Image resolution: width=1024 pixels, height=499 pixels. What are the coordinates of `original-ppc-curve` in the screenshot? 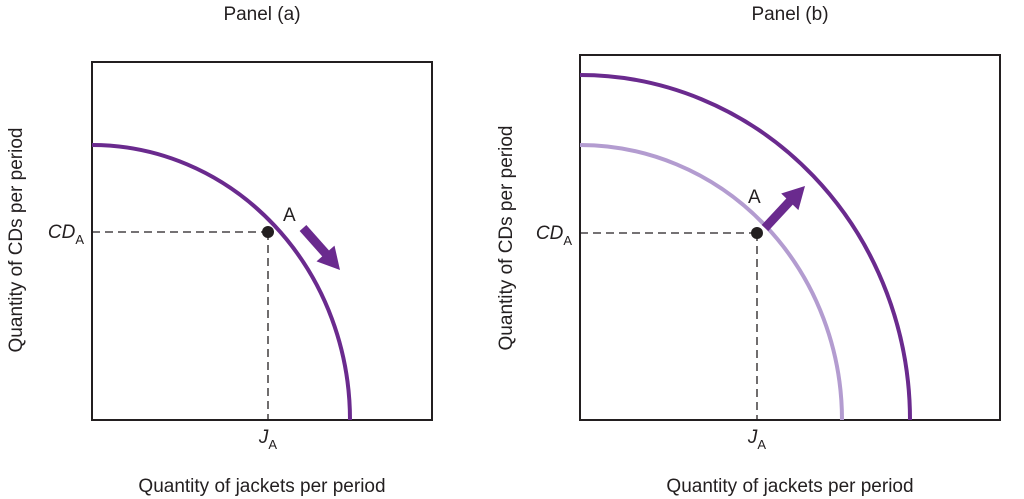 It's located at (711, 282).